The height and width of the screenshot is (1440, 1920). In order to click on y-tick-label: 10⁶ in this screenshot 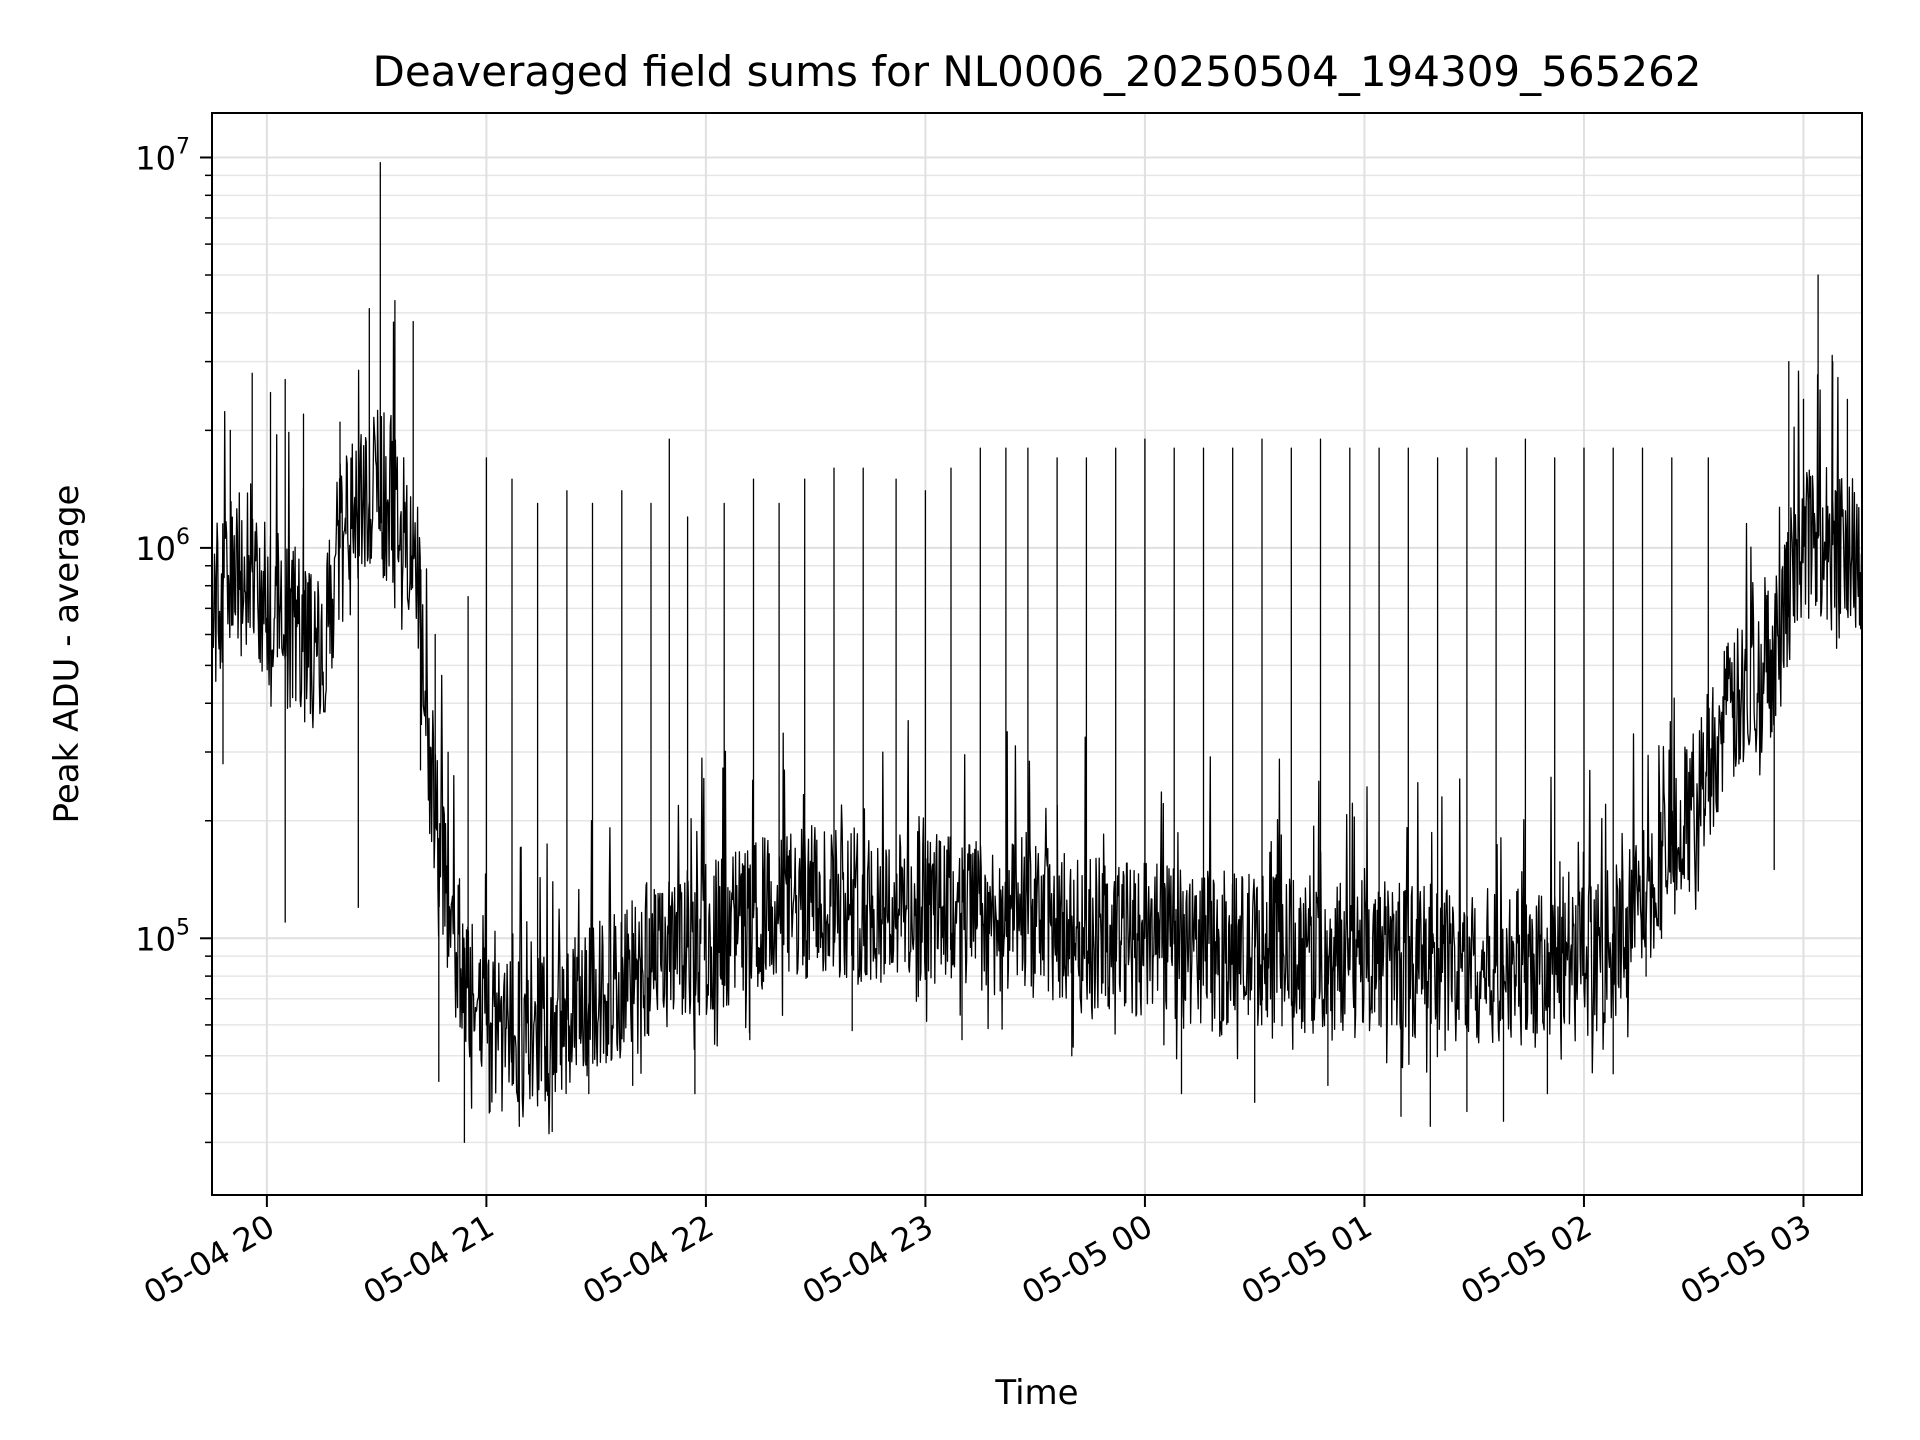, I will do `click(162, 546)`.